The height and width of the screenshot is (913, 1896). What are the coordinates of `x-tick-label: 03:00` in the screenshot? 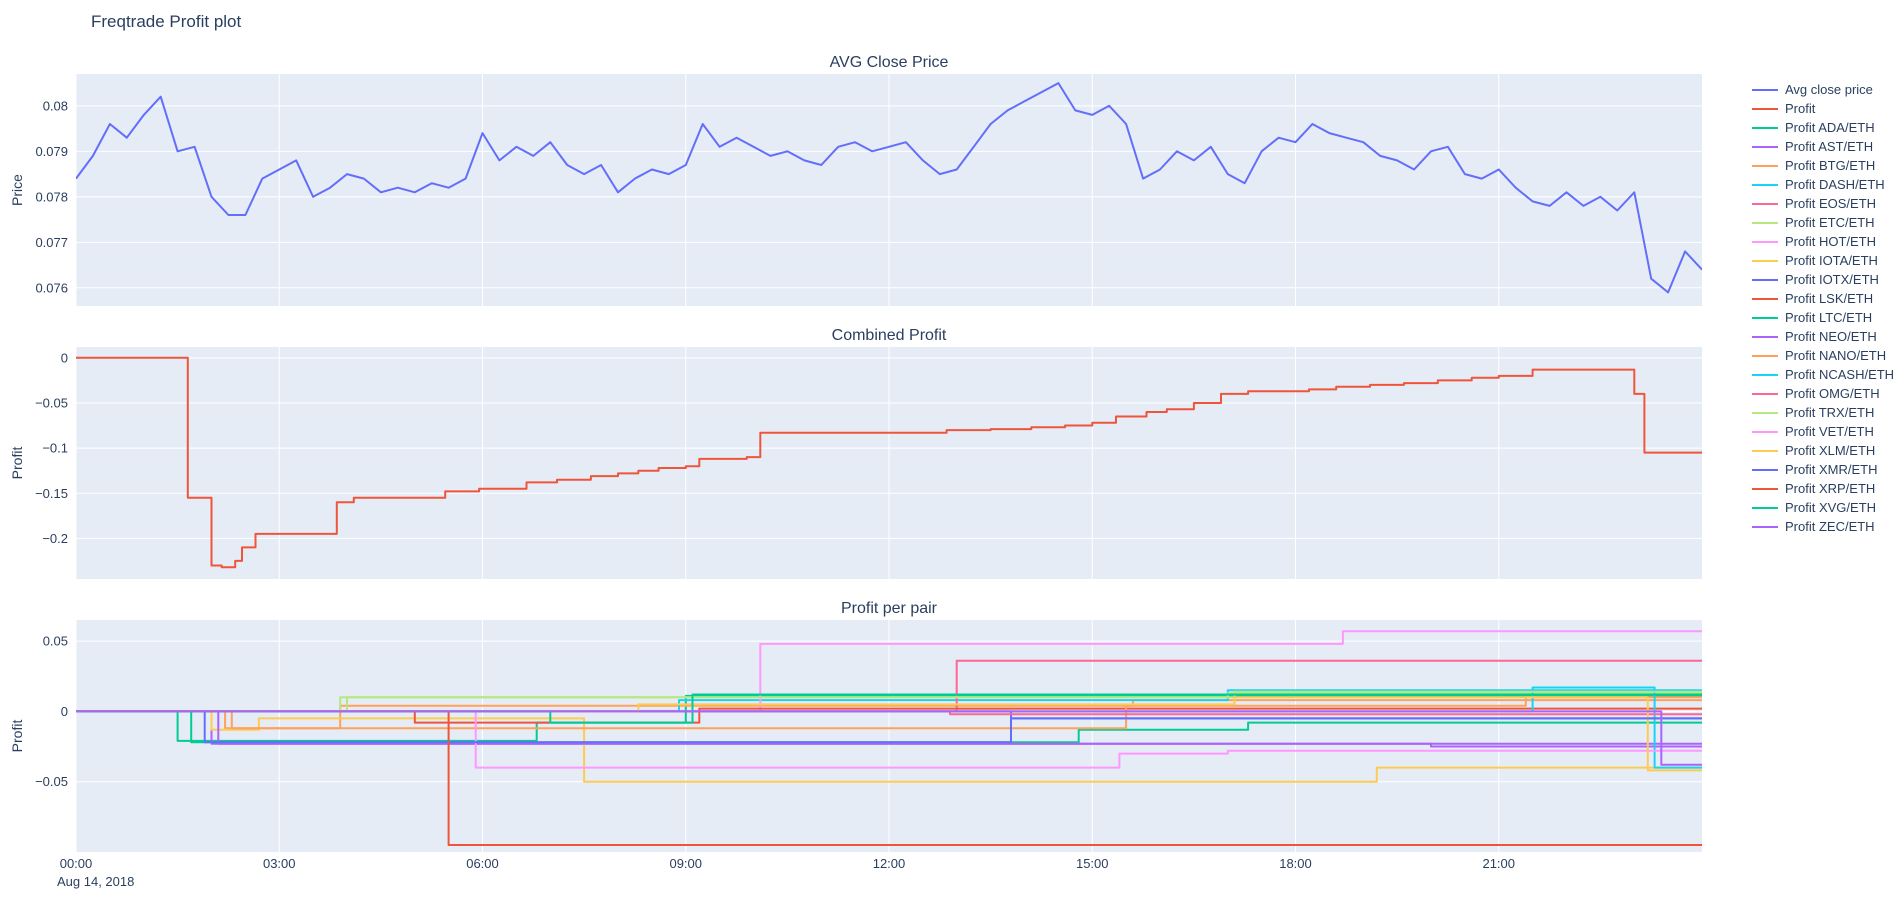 It's located at (279, 863).